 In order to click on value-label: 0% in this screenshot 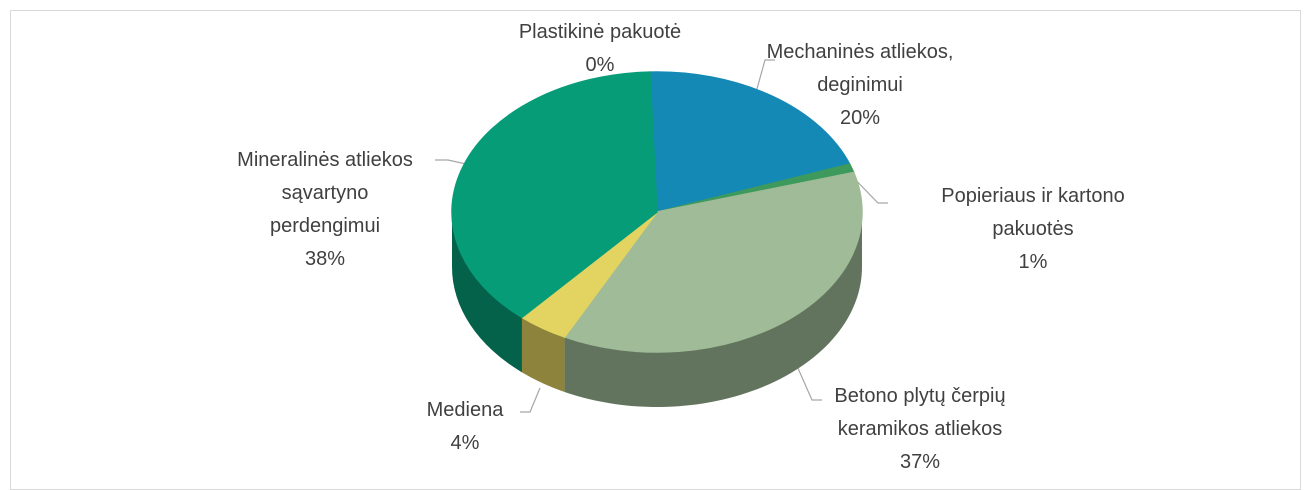, I will do `click(600, 65)`.